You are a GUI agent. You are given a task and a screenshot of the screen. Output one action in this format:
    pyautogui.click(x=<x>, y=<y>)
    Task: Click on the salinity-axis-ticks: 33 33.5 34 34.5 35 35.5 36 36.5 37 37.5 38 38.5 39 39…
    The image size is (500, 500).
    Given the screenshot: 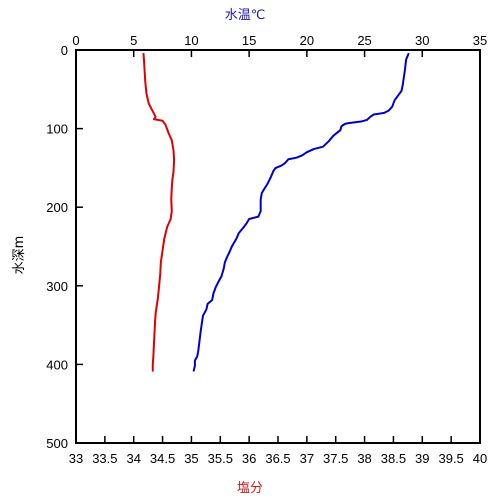 What is the action you would take?
    pyautogui.click(x=278, y=451)
    